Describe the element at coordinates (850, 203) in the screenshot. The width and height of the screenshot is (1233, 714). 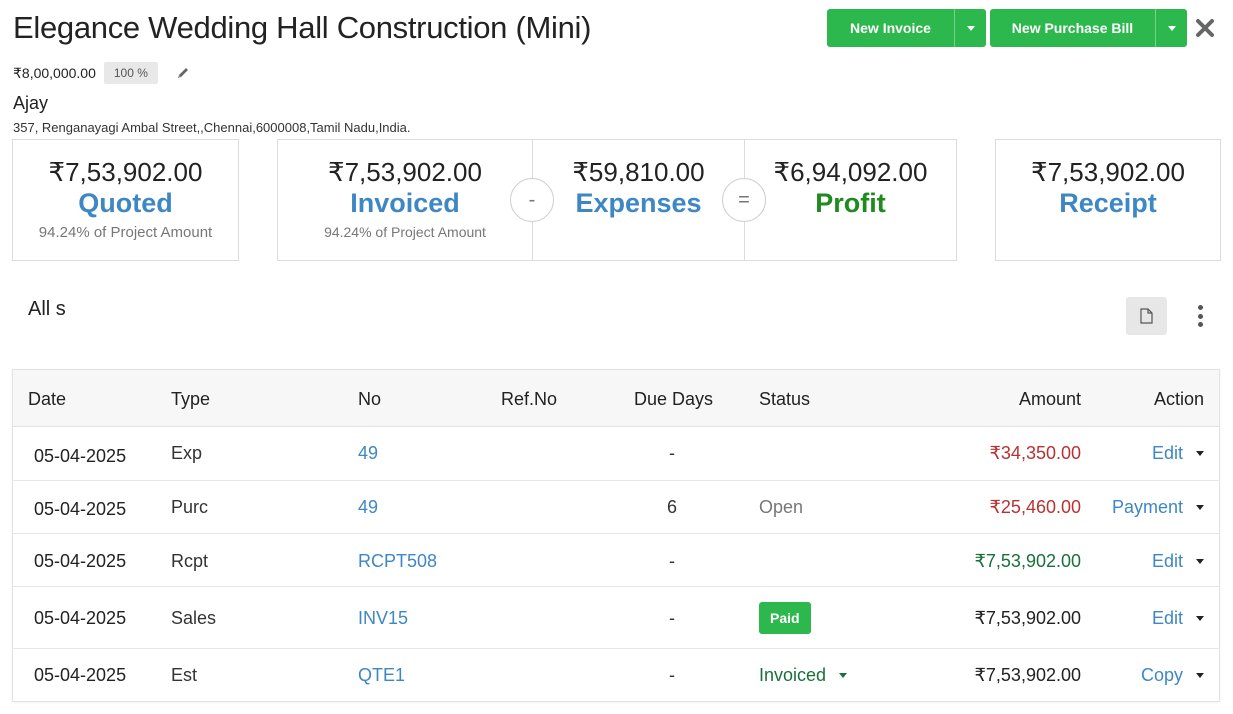
I see `profit-label: Profit` at that location.